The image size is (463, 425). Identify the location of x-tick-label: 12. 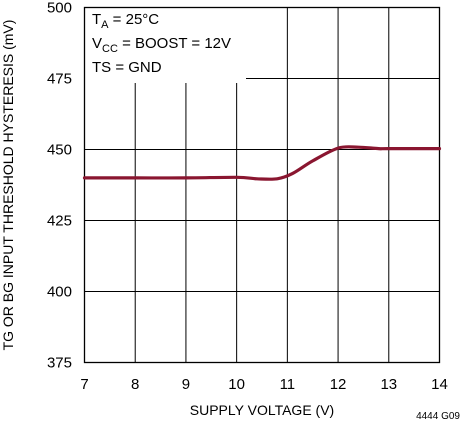
(338, 384).